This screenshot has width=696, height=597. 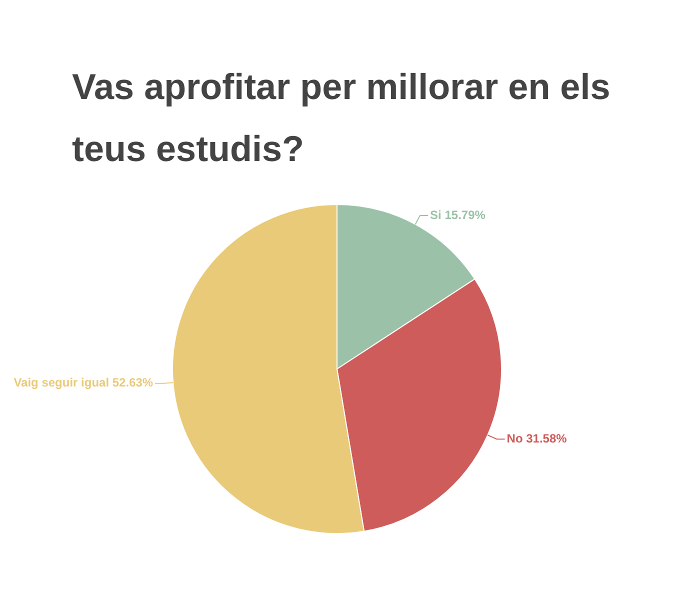 I want to click on slice-label: Si 15.79%, so click(x=458, y=215).